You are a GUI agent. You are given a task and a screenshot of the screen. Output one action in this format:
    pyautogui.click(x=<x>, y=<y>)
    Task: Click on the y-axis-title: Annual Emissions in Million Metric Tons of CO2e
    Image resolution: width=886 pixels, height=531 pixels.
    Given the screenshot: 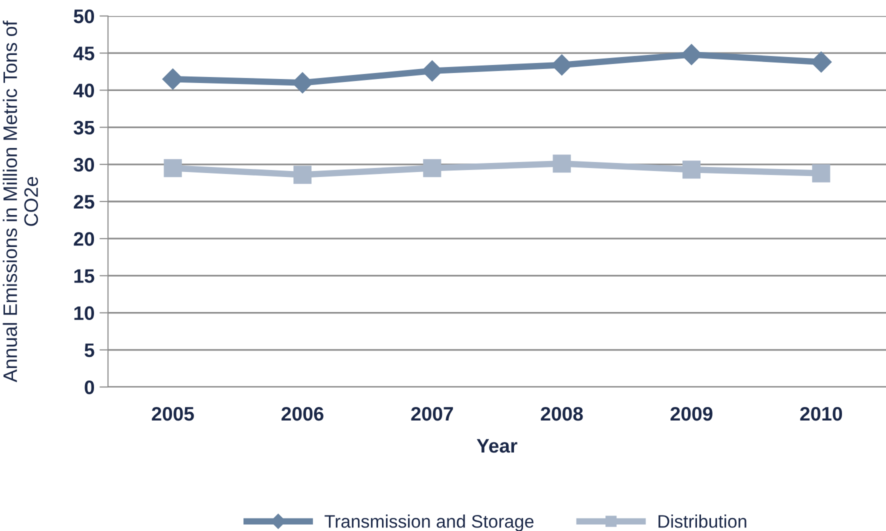 What is the action you would take?
    pyautogui.click(x=20, y=201)
    